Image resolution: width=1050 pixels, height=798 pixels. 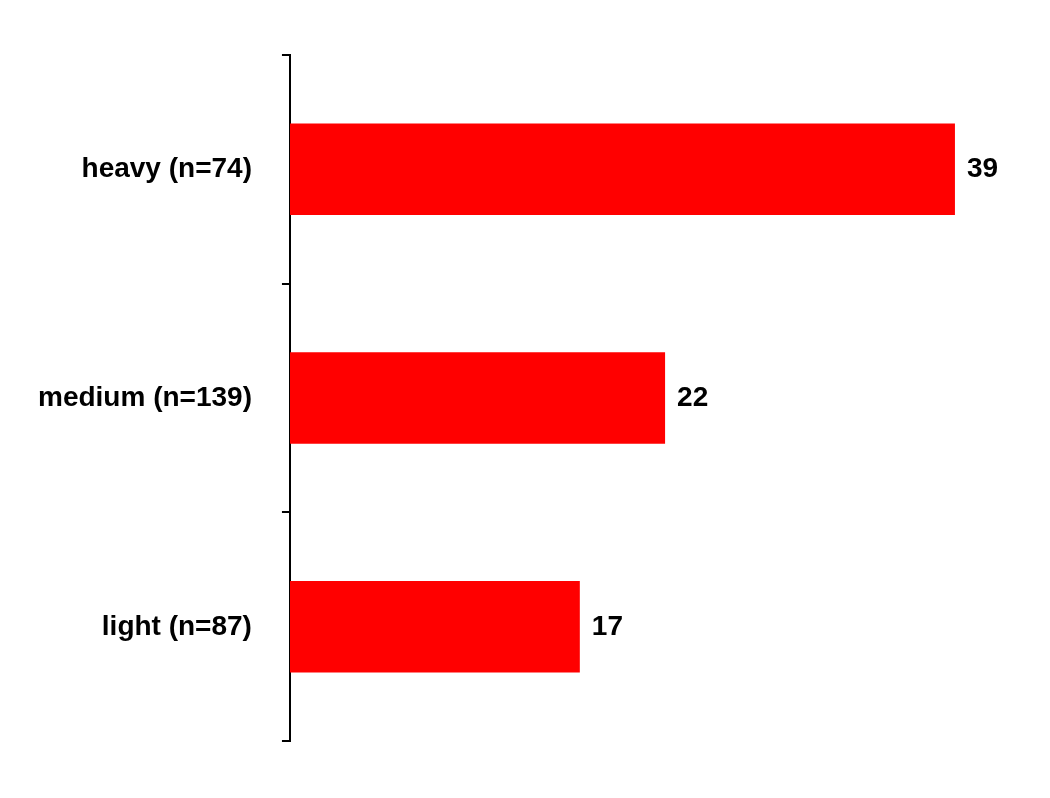 I want to click on y-tick-label: light (n=87), so click(x=176, y=625).